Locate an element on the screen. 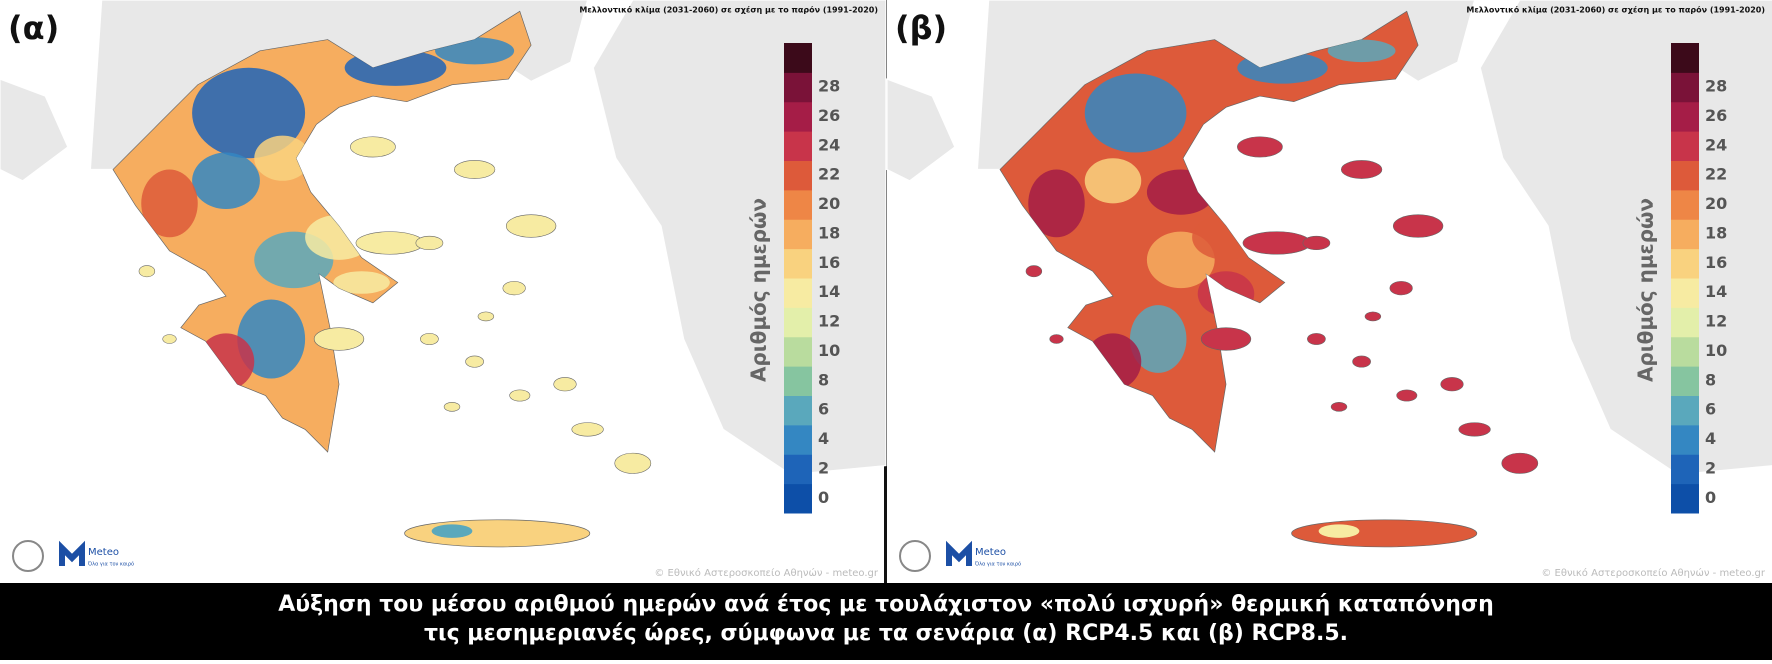 The height and width of the screenshot is (664, 1772). colorbar-tick-label: 0 is located at coordinates (1710, 497).